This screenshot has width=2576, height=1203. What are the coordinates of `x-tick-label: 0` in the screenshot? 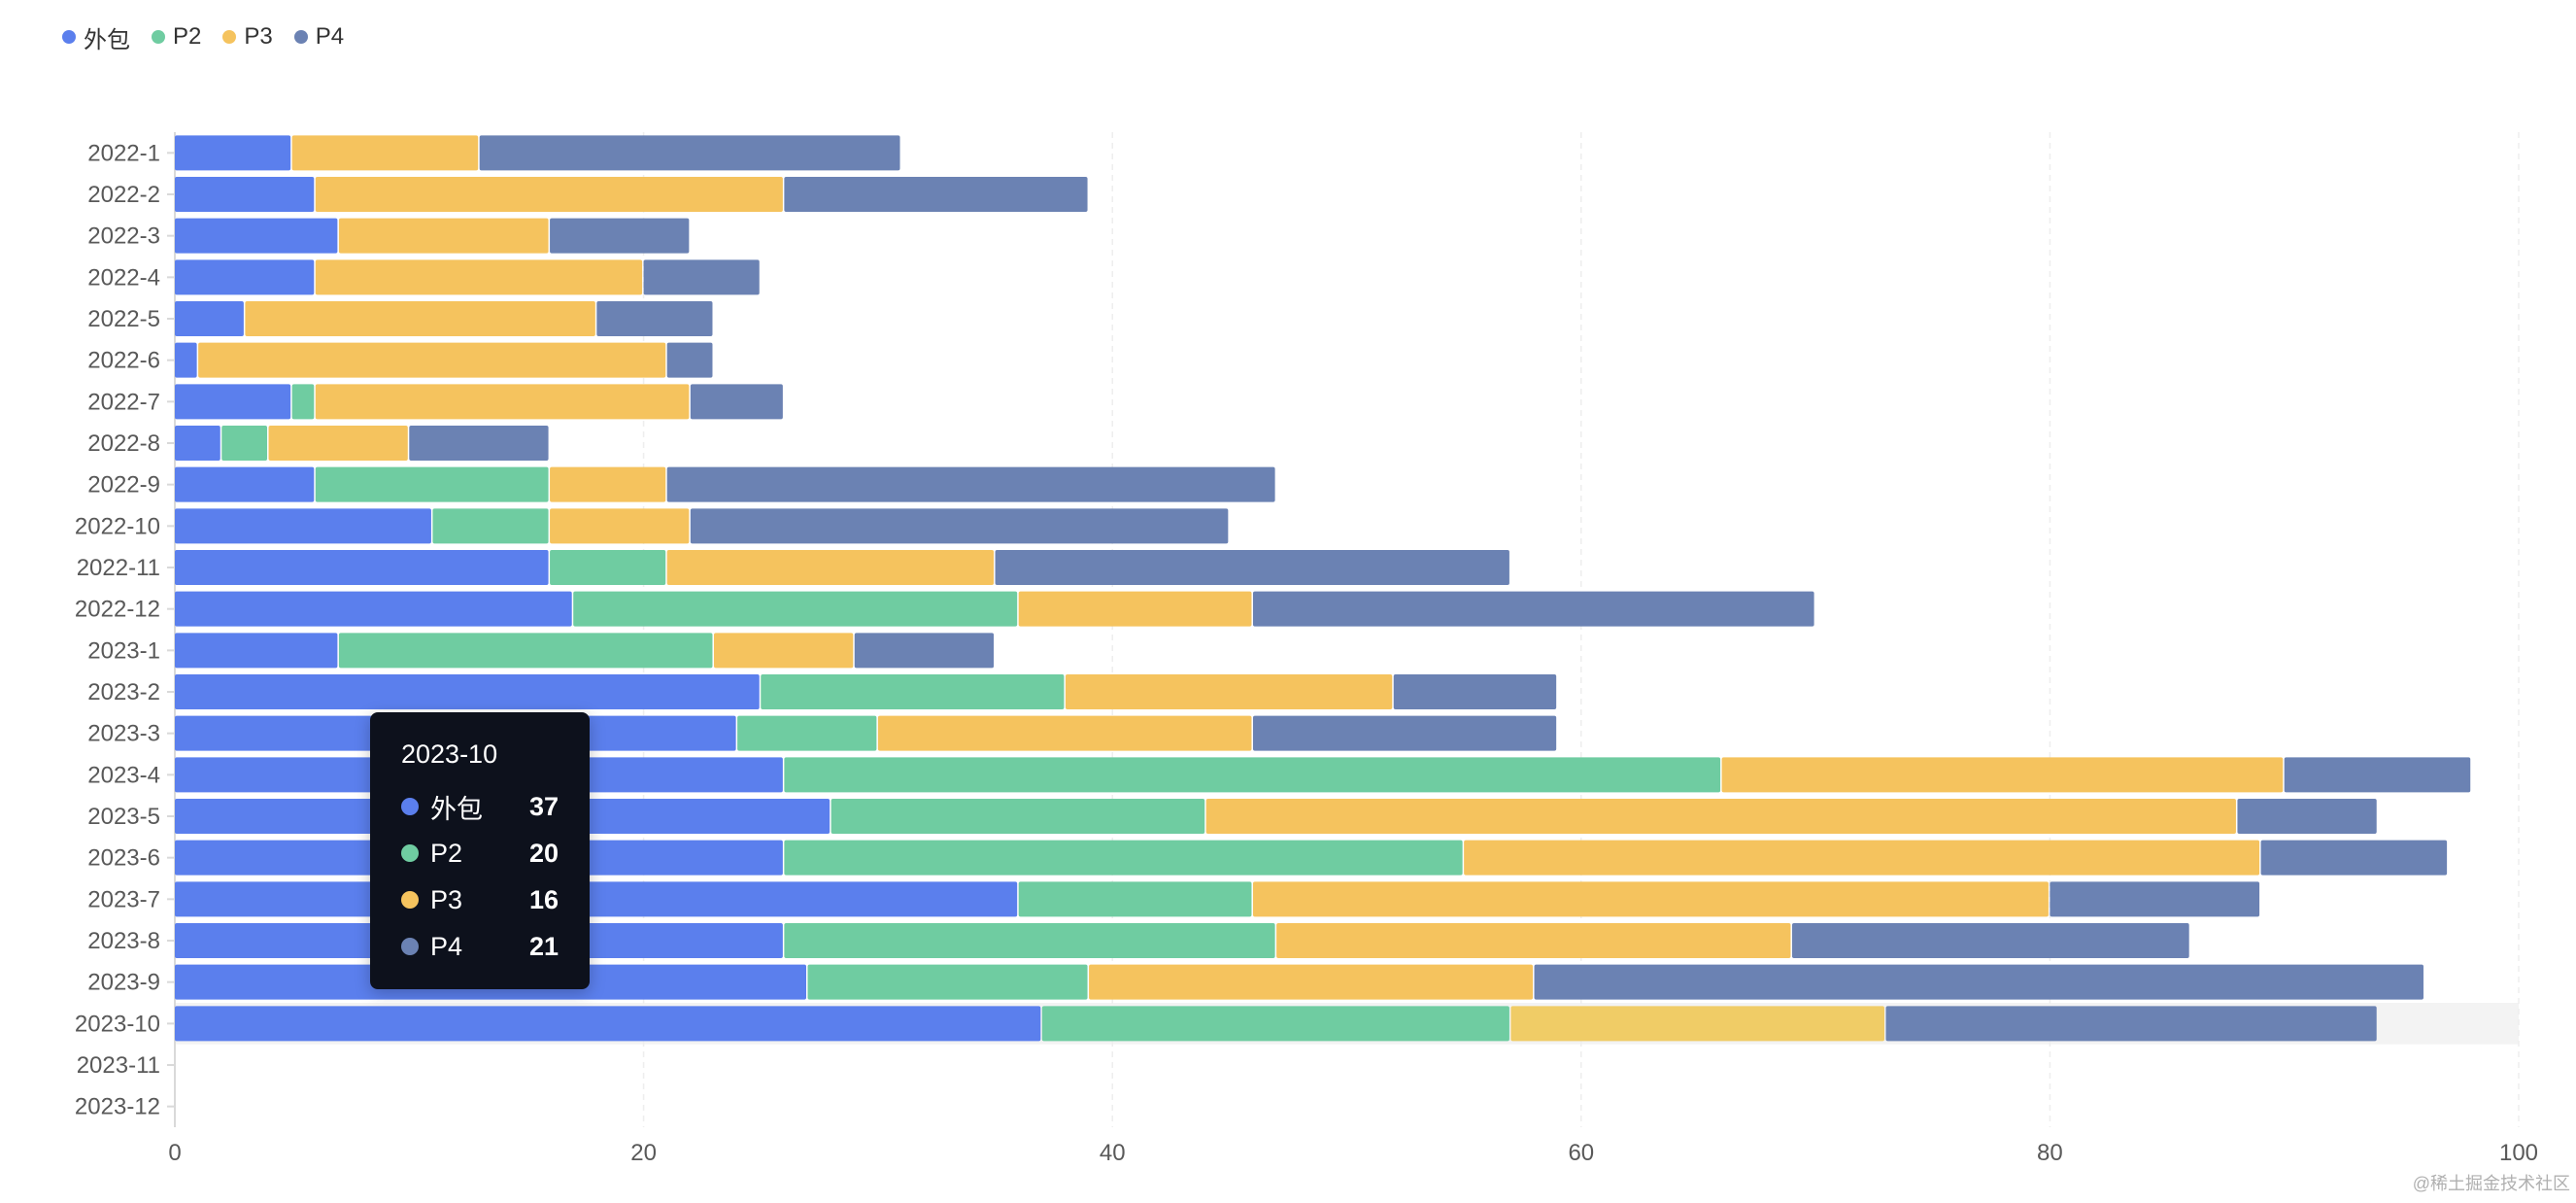 It's located at (174, 1153).